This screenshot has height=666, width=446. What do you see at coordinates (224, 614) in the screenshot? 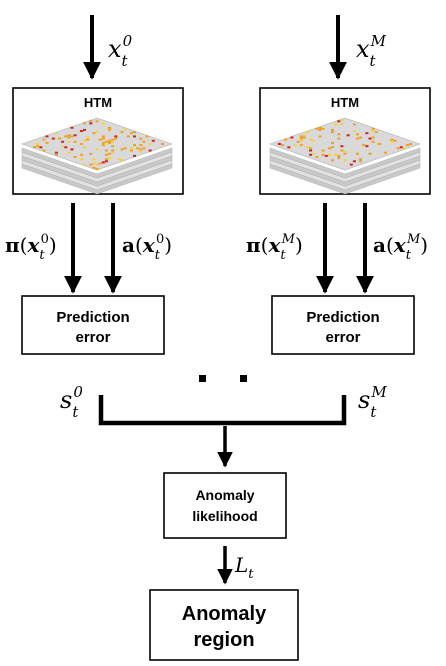
I see `anomaly-region-line1: Anomaly` at bounding box center [224, 614].